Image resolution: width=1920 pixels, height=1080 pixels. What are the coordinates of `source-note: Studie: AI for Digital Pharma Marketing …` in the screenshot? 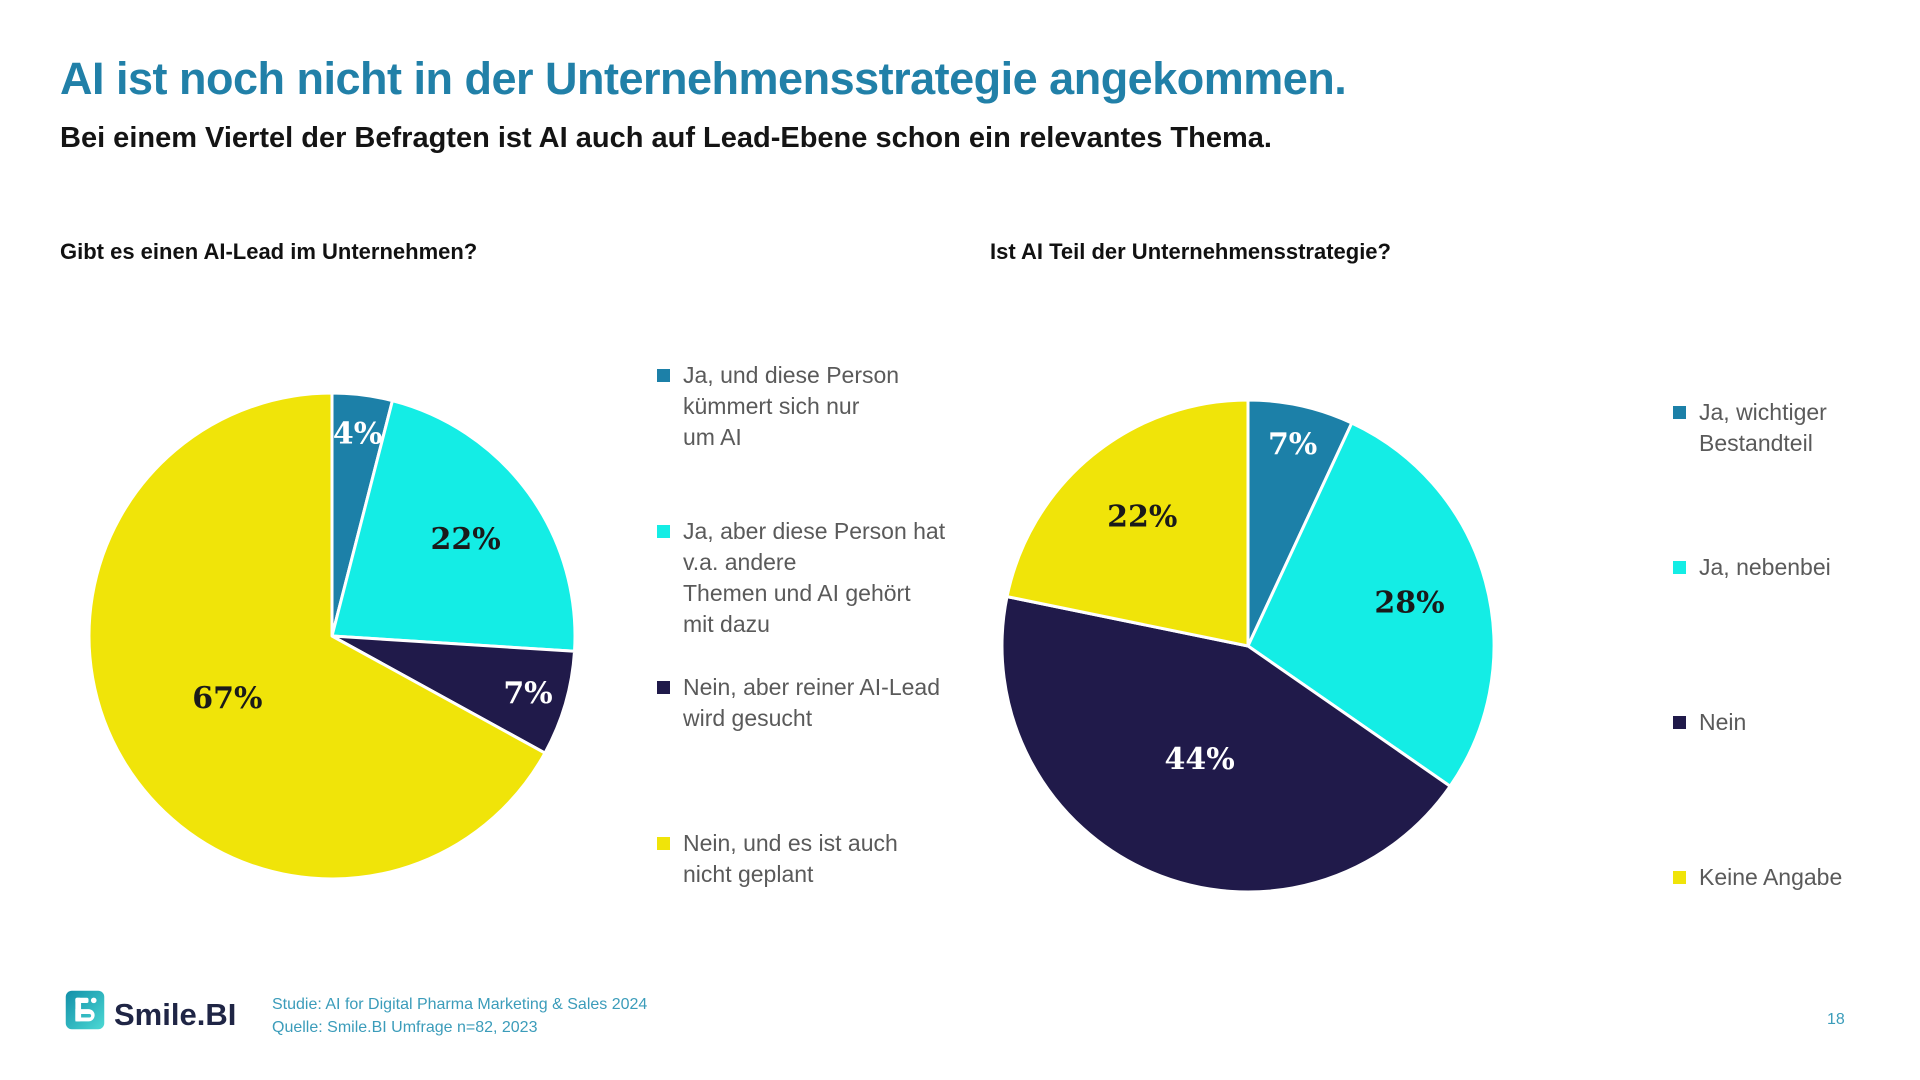 It's located at (459, 1016).